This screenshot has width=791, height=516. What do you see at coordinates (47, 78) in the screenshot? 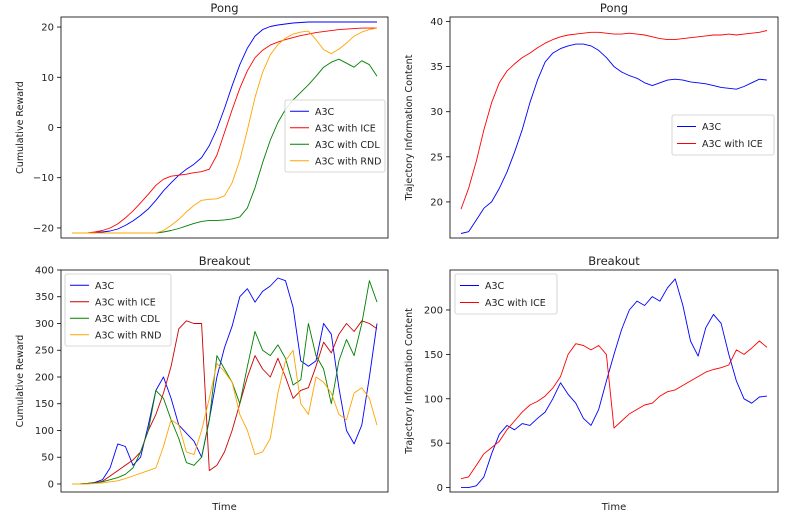
I see `y-tick-label: 10` at bounding box center [47, 78].